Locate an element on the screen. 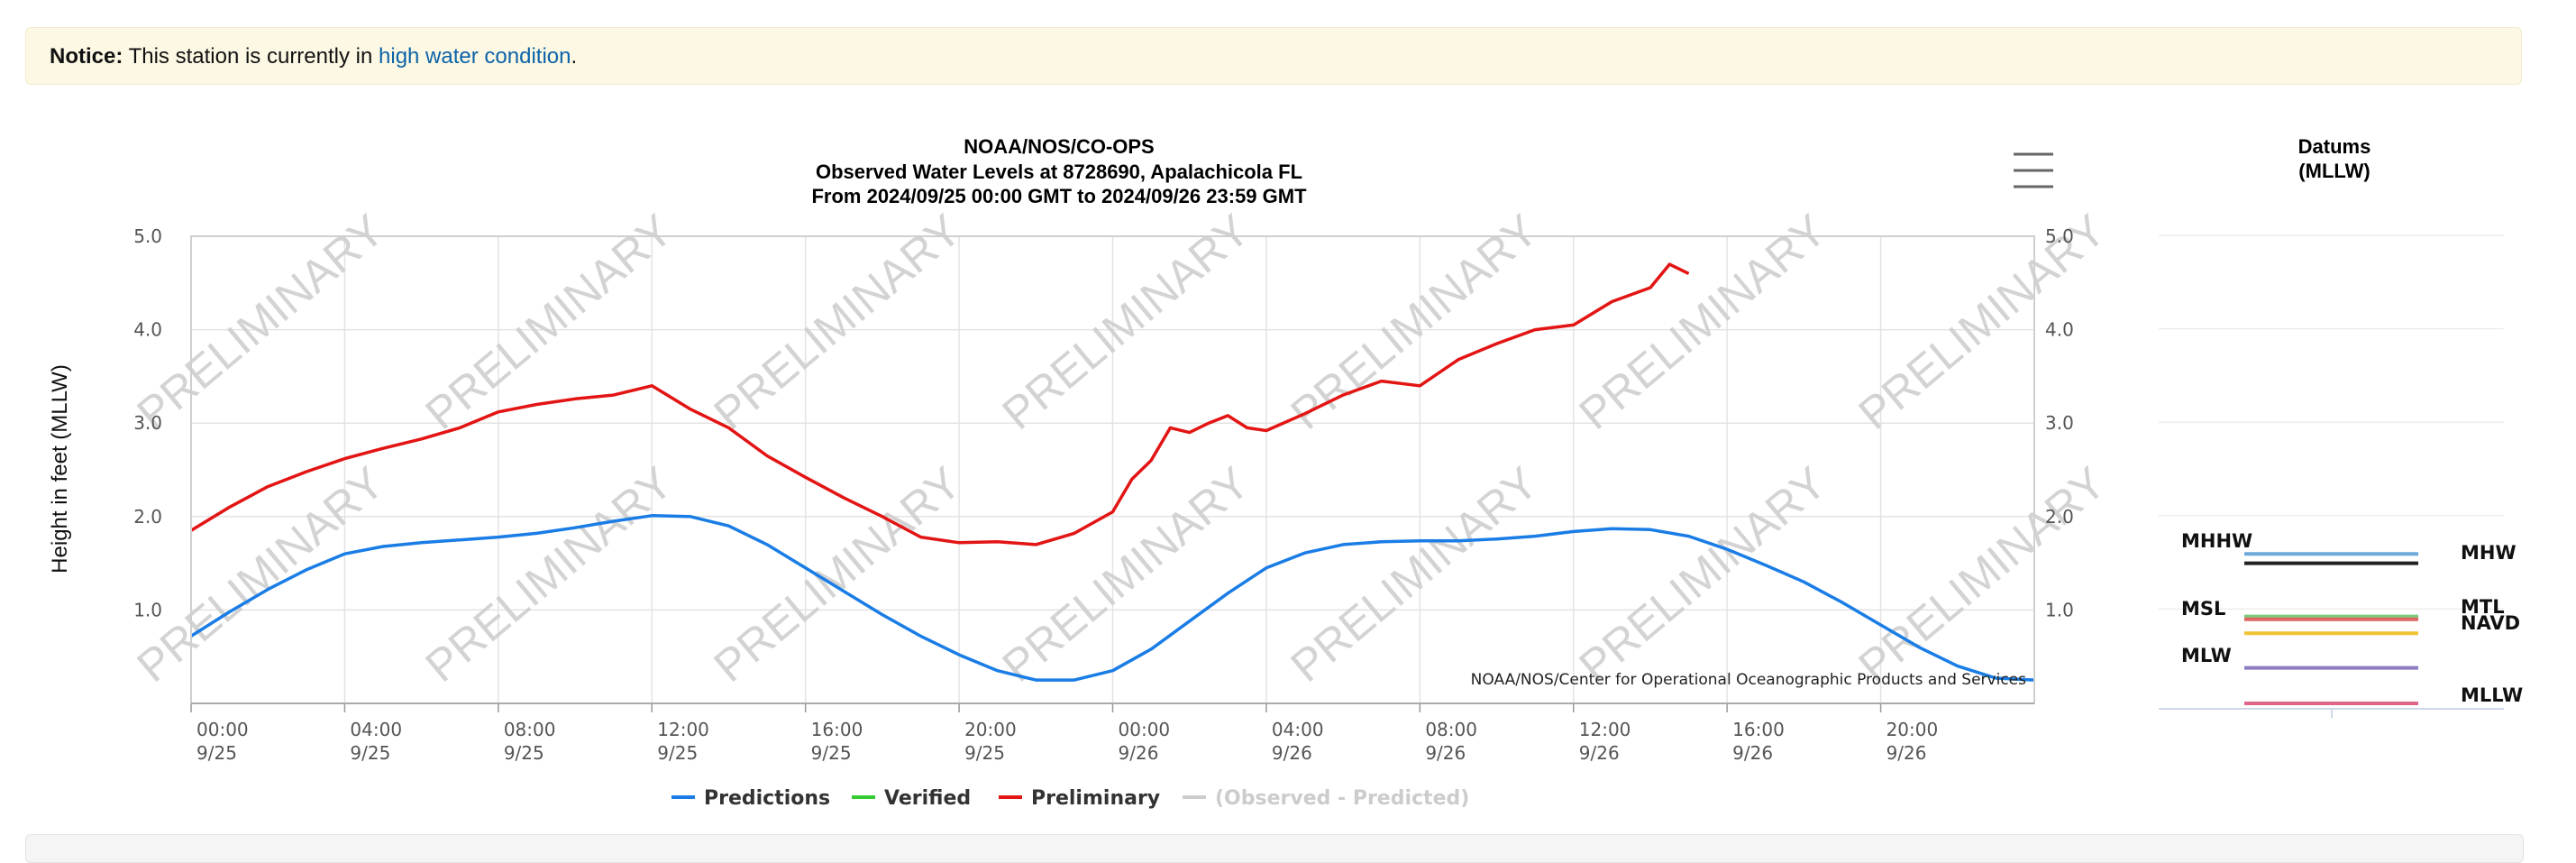 Image resolution: width=2576 pixels, height=863 pixels. datum-label-mhhw: MHHW is located at coordinates (2216, 541).